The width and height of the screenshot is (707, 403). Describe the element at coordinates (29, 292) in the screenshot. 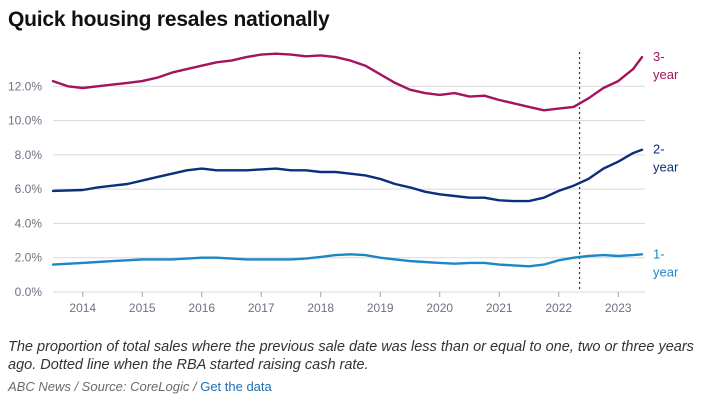

I see `y-tick-label: 0.0%` at that location.